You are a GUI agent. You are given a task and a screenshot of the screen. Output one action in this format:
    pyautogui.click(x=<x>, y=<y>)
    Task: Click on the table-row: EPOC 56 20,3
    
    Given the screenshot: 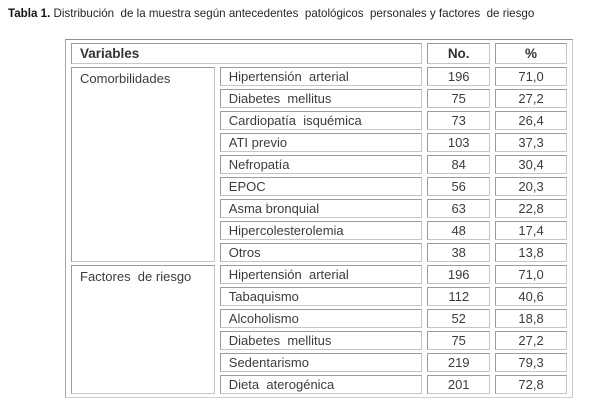 What is the action you would take?
    pyautogui.click(x=319, y=186)
    